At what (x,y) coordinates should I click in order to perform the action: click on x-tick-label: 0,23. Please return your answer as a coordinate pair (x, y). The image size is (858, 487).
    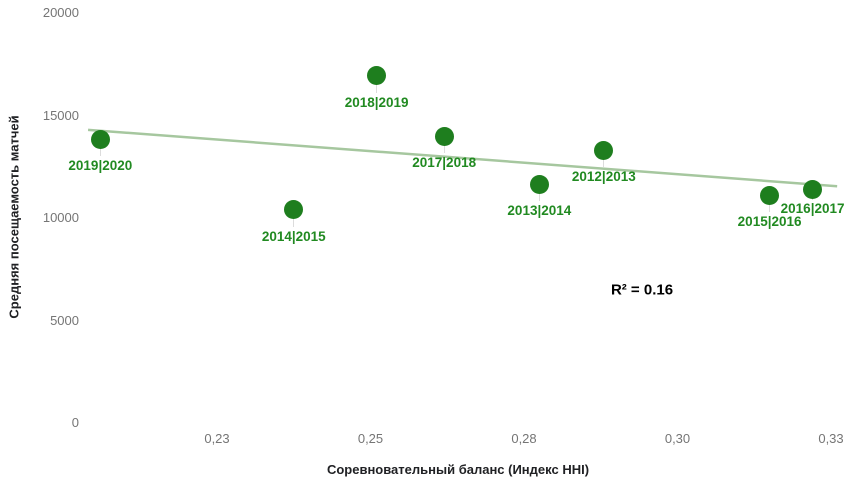
    Looking at the image, I should click on (217, 438).